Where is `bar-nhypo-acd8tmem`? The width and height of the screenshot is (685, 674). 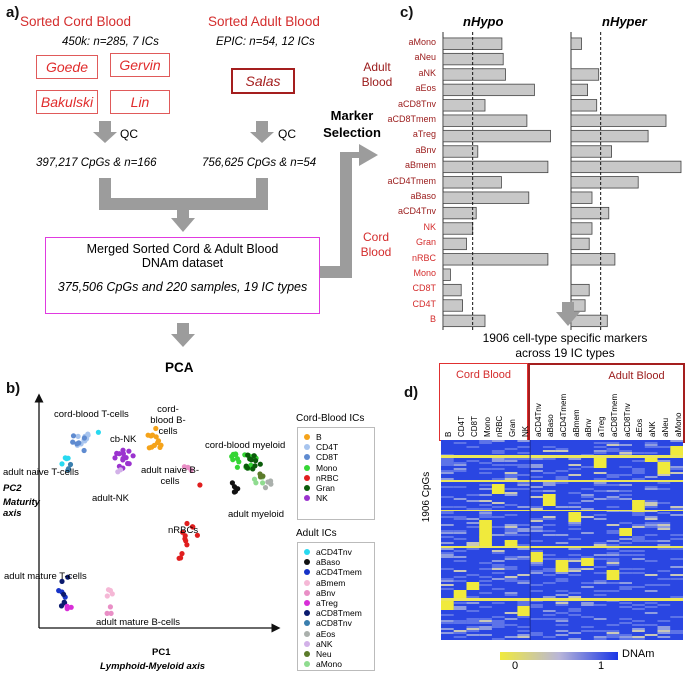 bar-nhypo-acd8tmem is located at coordinates (485, 120).